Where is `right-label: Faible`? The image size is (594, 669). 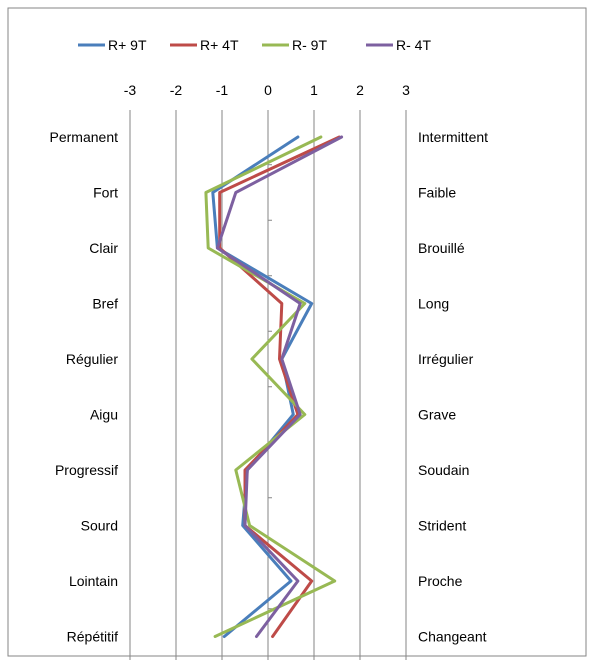 right-label: Faible is located at coordinates (437, 193).